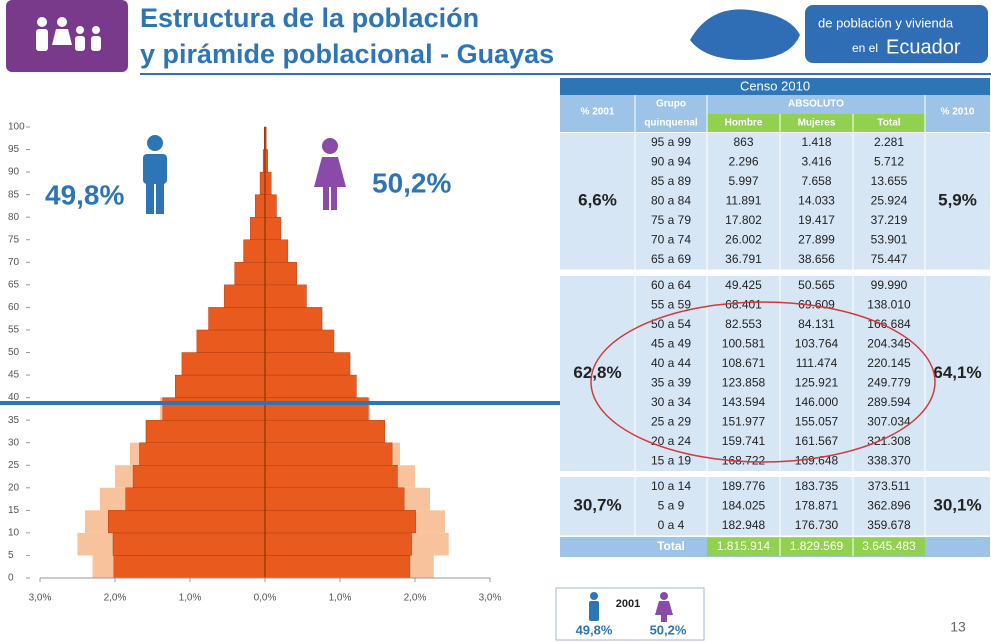 Image resolution: width=991 pixels, height=642 pixels. What do you see at coordinates (743, 239) in the screenshot?
I see `table-text: 26.002` at bounding box center [743, 239].